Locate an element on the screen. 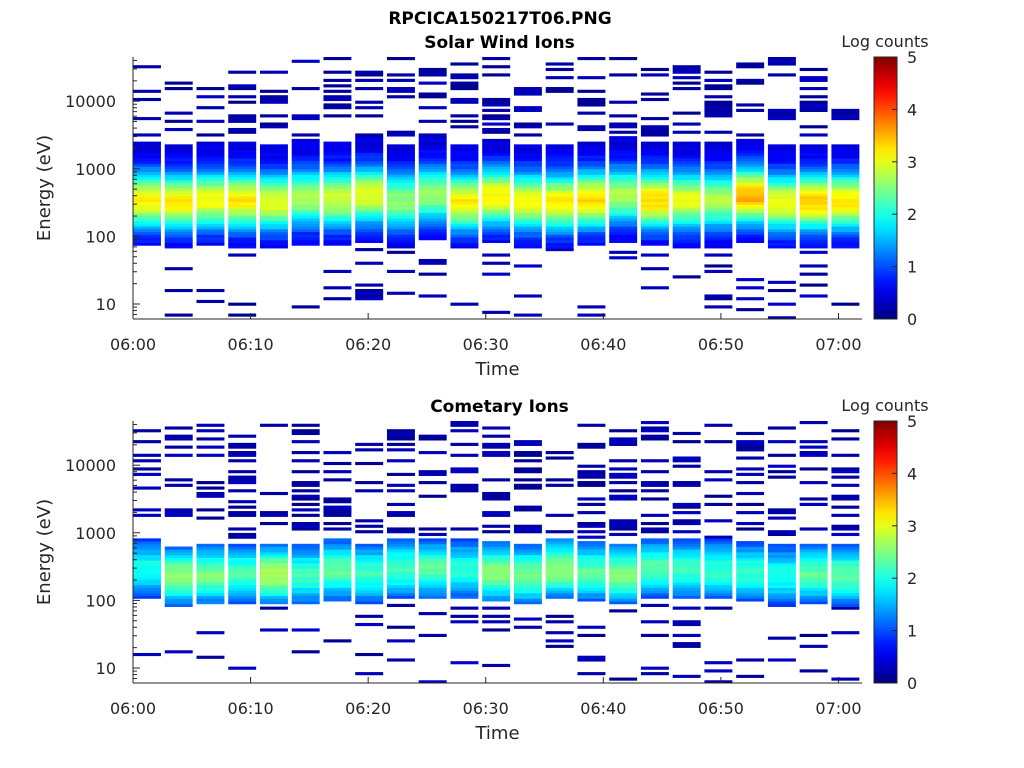 This screenshot has width=1024, height=768. x-tick-label: 07:00 is located at coordinates (838, 344).